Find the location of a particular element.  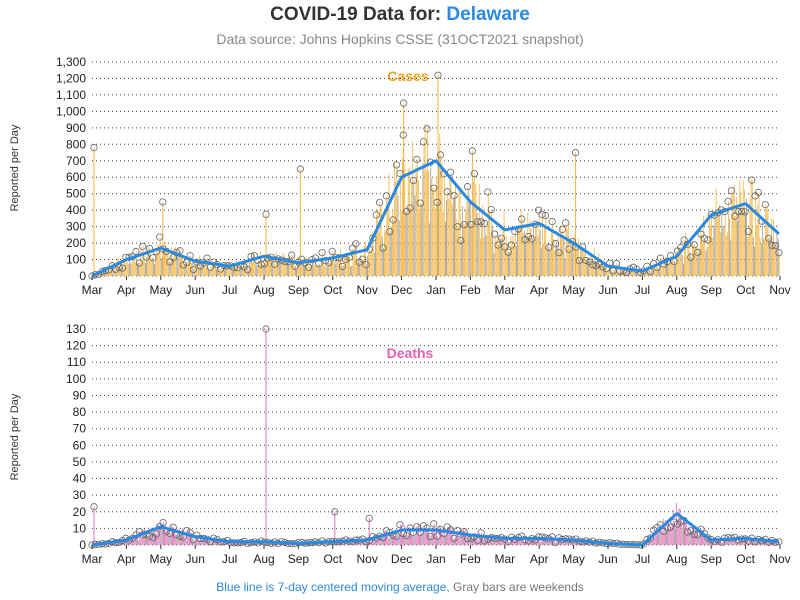

deaths-y-tick-label: 120 is located at coordinates (76, 346).